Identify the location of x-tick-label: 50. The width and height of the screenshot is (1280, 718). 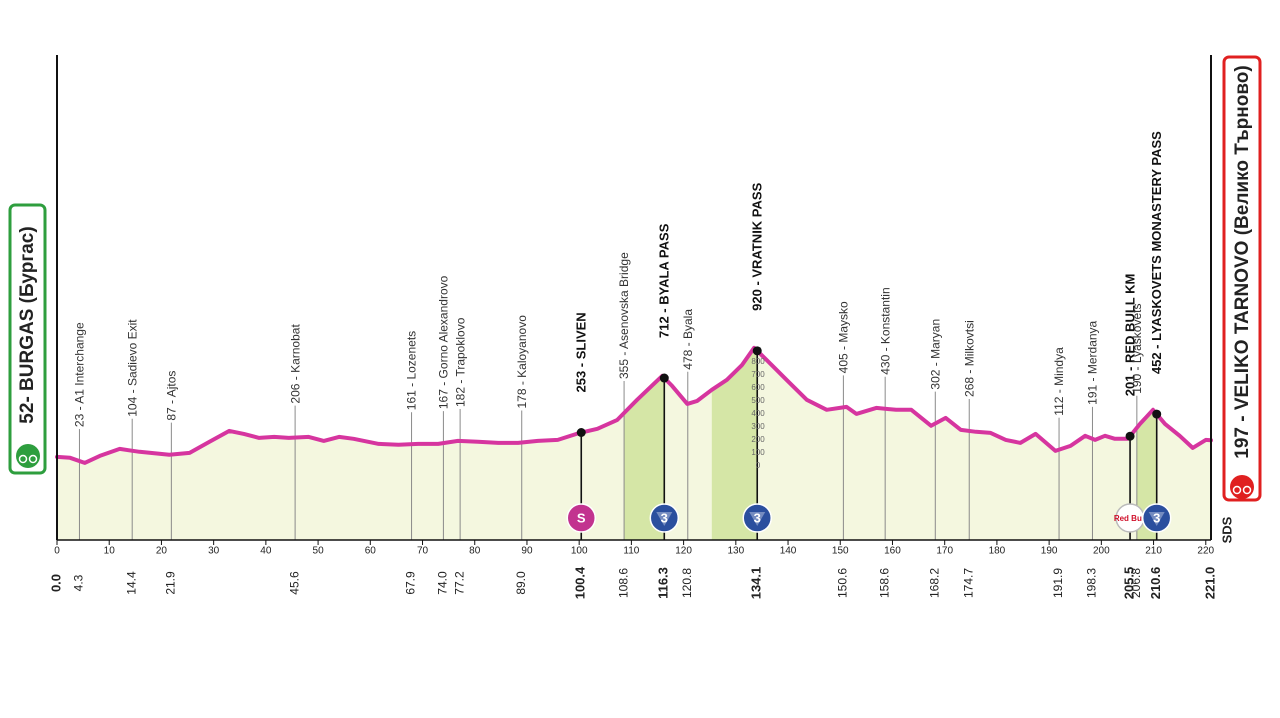
(319, 551).